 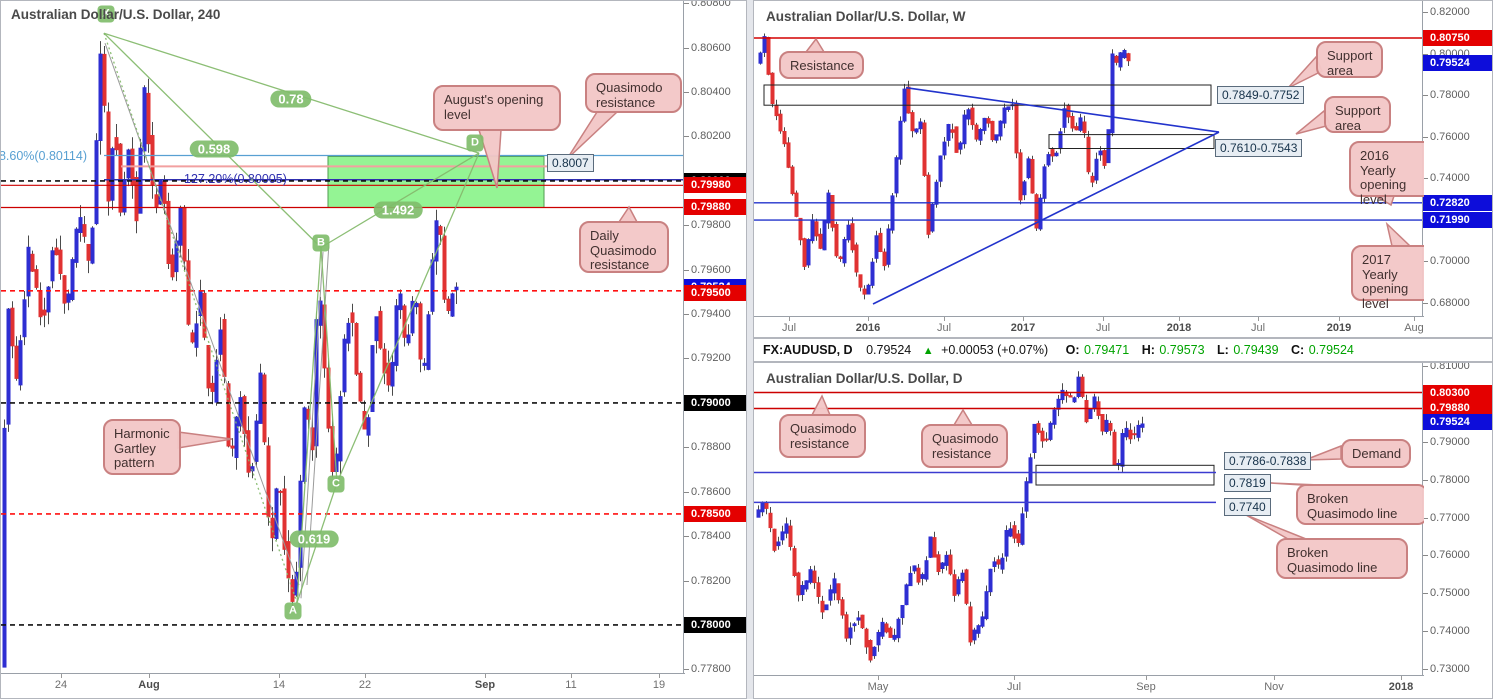 What do you see at coordinates (1089, 326) in the screenshot?
I see `time-axis: Jul 2016 Jul 2017 Jul 2018 Jul 2019 Aug` at bounding box center [1089, 326].